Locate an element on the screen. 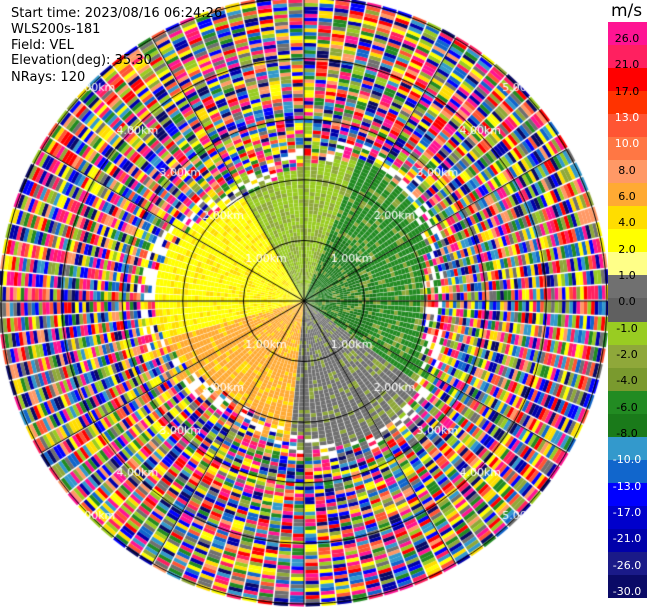  colorbar-tick-label: -6.0 is located at coordinates (627, 407).